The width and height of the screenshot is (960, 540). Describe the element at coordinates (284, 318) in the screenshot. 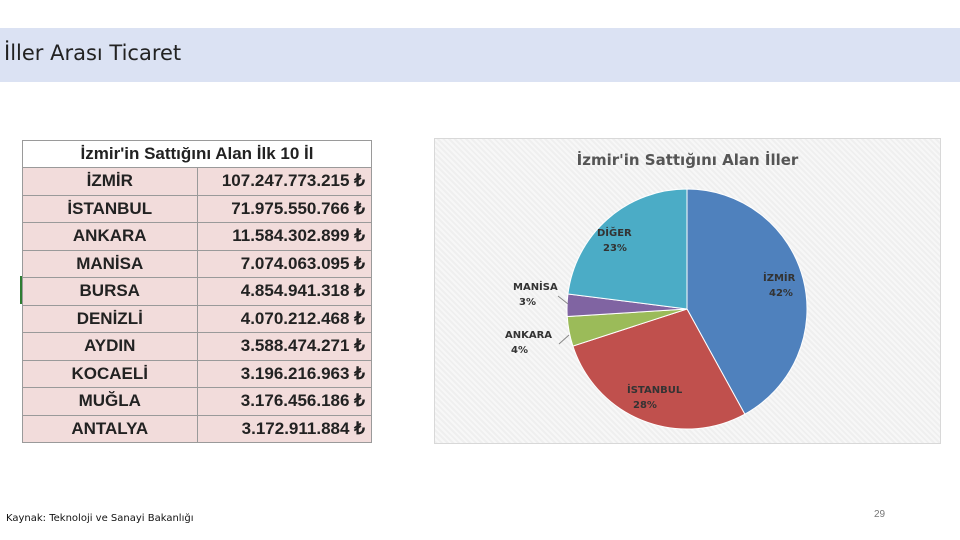

I see `table-cell-value: 4.070.212.468 ₺` at that location.